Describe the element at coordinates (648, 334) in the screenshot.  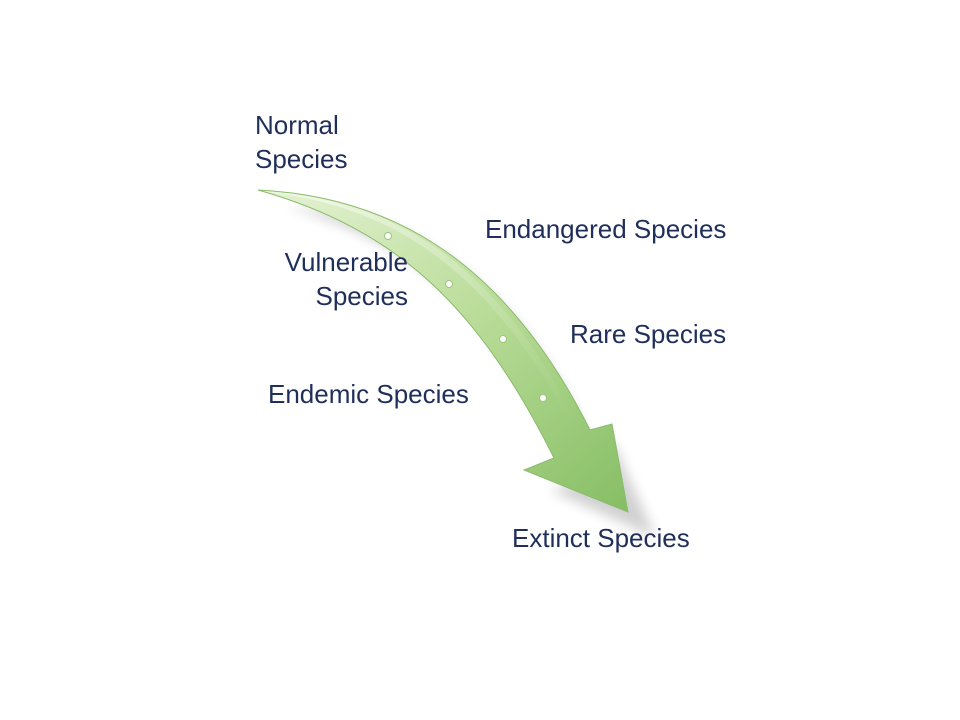
I see `label-rare-species: Rare Species` at that location.